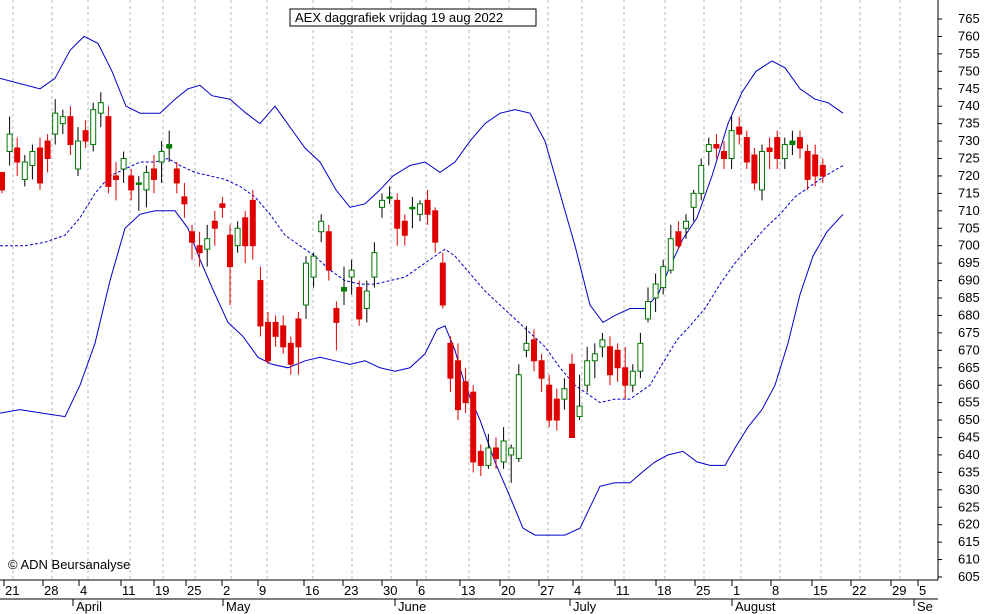 The width and height of the screenshot is (985, 614). I want to click on month-label: Se, so click(925, 606).